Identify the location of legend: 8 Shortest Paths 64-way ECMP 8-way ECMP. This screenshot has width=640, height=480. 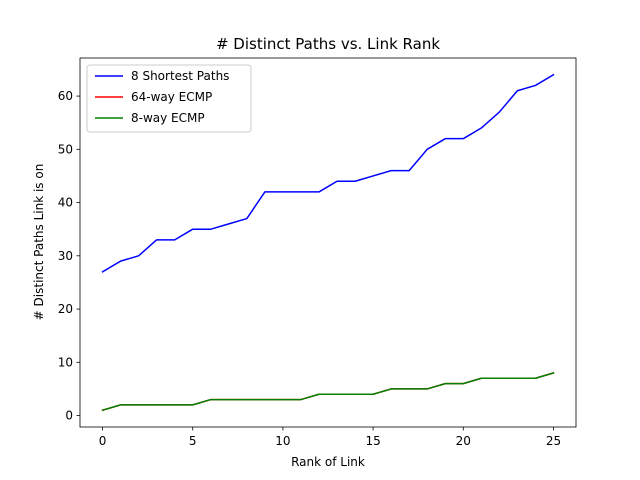
(169, 98).